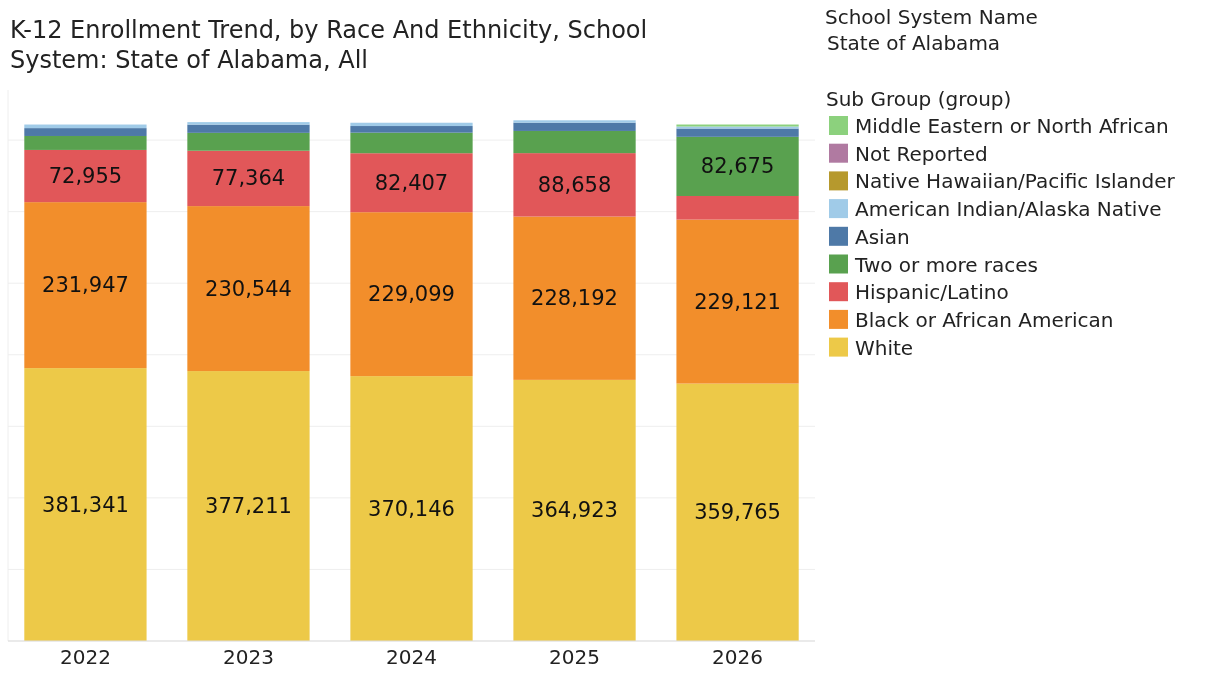 Image resolution: width=1212 pixels, height=673 pixels. Describe the element at coordinates (1012, 126) in the screenshot. I see `legend-label: Middle Eastern or North African` at that location.